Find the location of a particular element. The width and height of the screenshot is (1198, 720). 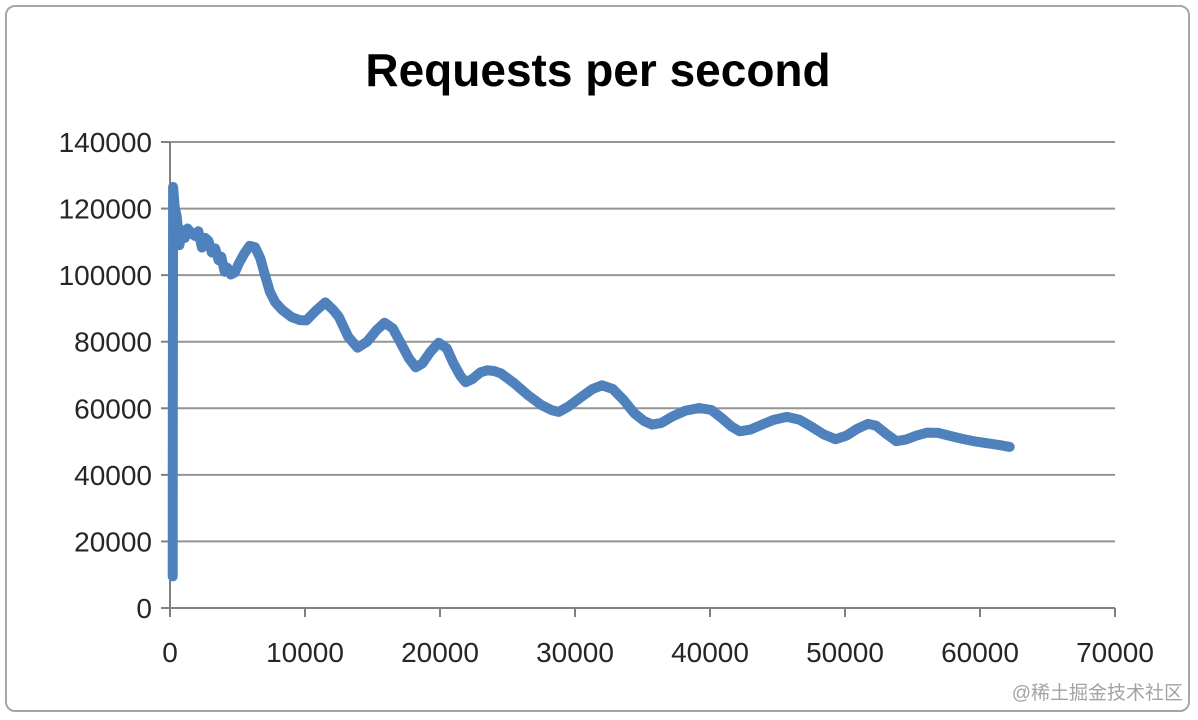

chart-title: Requests per second is located at coordinates (597, 70).